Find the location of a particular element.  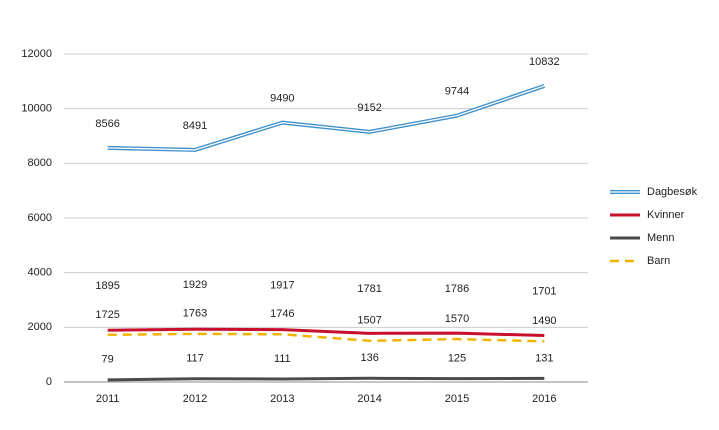

data-label: 1895 is located at coordinates (107, 286).